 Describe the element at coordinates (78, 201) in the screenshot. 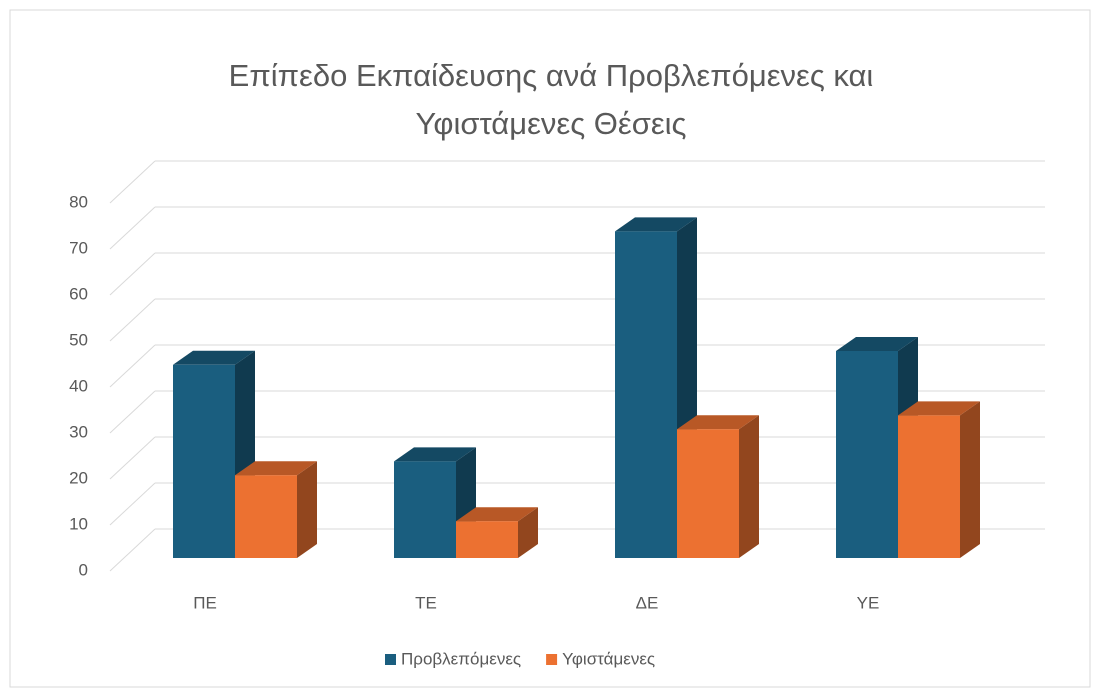

I see `y-tick-label: 80` at that location.